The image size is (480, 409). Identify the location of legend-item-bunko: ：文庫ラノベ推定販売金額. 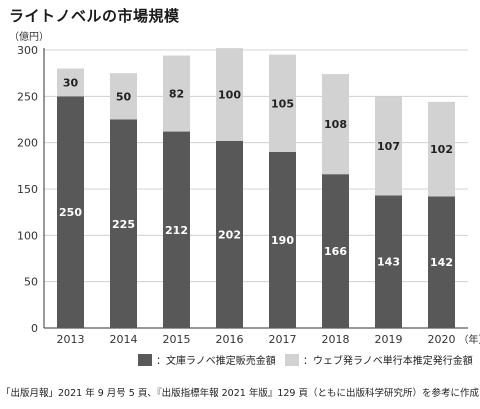
(207, 359).